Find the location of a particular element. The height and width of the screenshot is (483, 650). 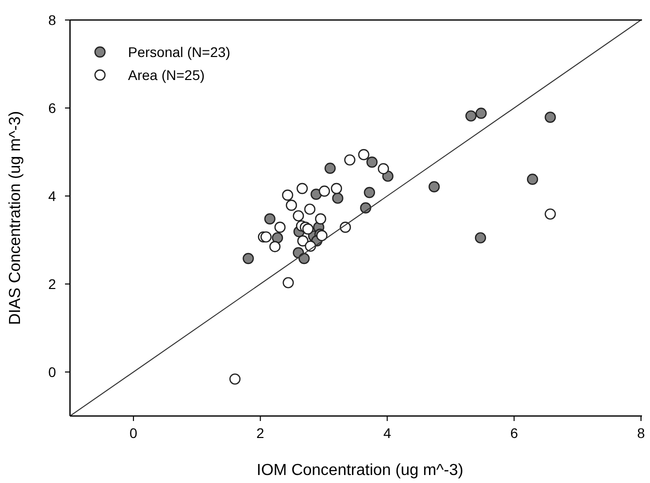

x-tick-label: 4 is located at coordinates (387, 433).